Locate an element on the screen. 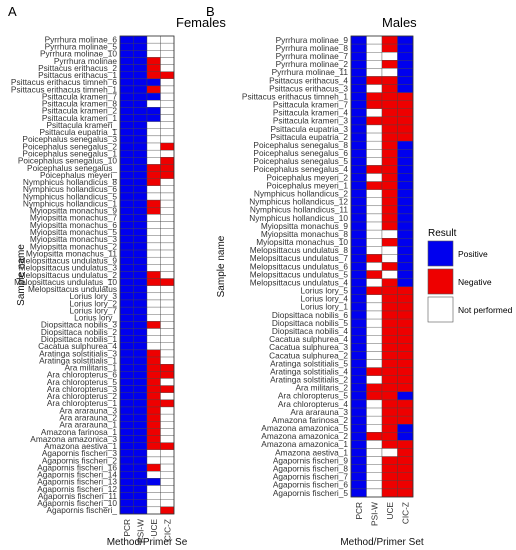 The image size is (516, 550). row-tick-label: Nymphicus hollandicus_1 is located at coordinates (70, 203).